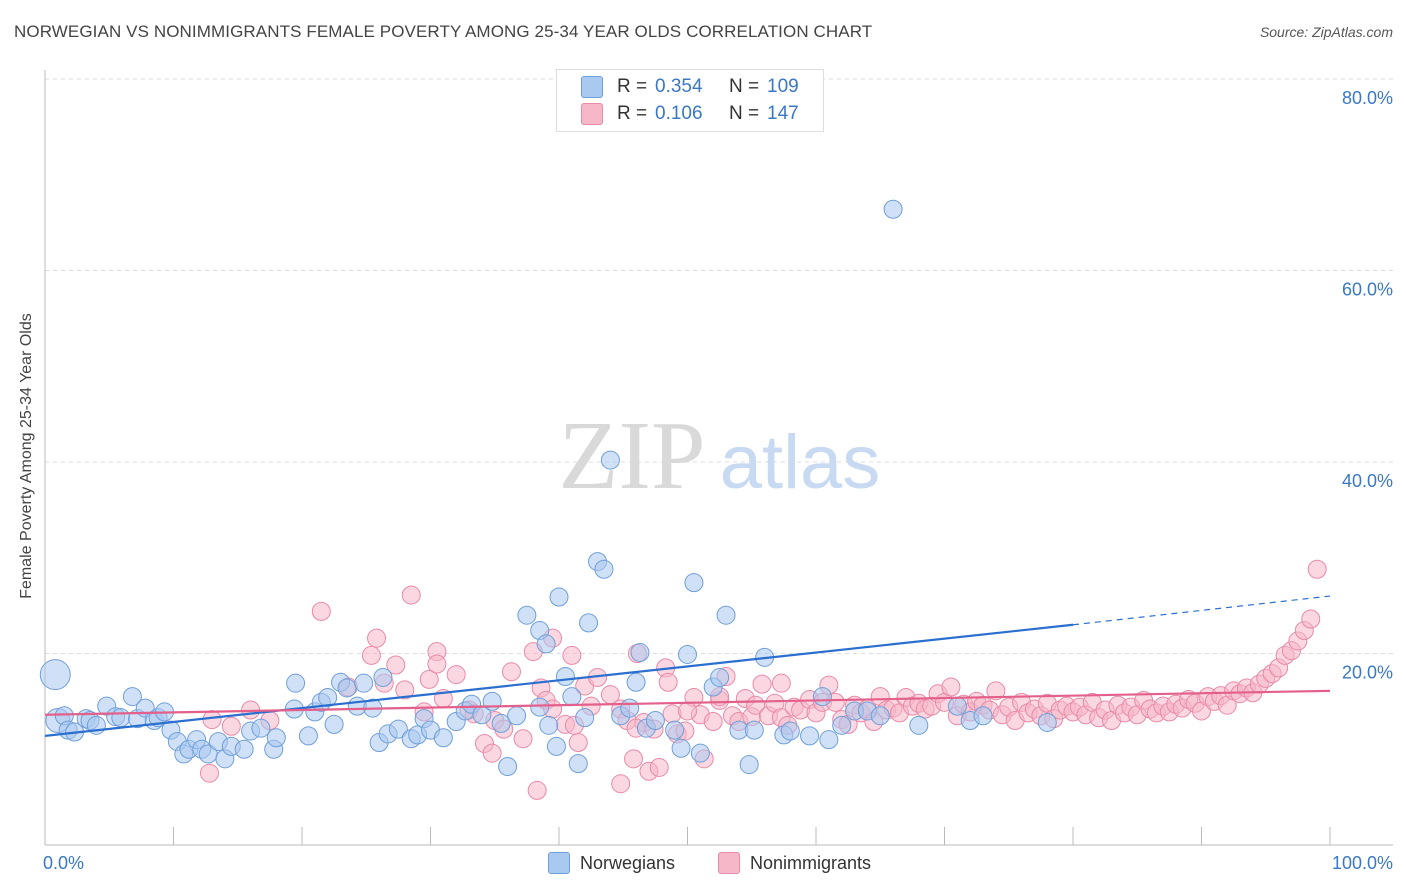 The width and height of the screenshot is (1406, 892). I want to click on series-legend: Norwegians Nonimmigrants, so click(703, 864).